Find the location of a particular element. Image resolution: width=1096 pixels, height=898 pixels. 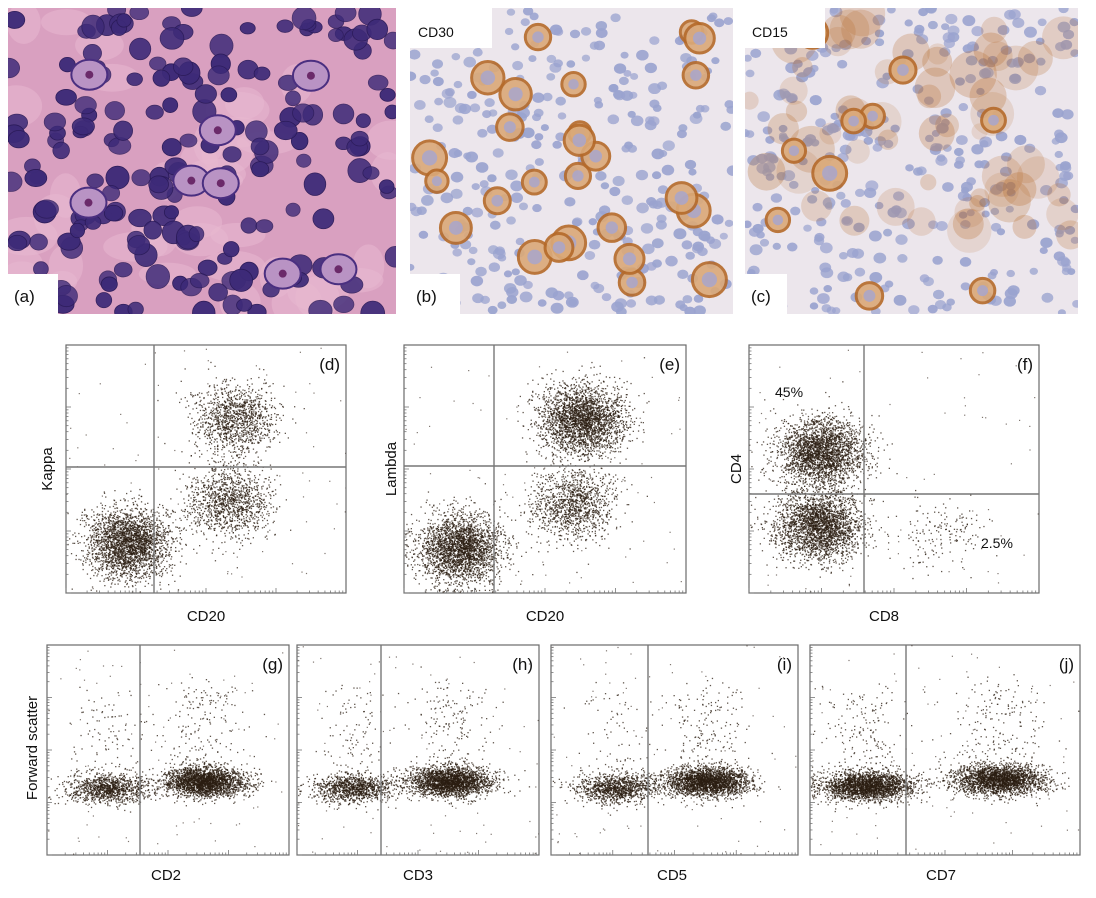

nucleolus is located at coordinates (88, 202).